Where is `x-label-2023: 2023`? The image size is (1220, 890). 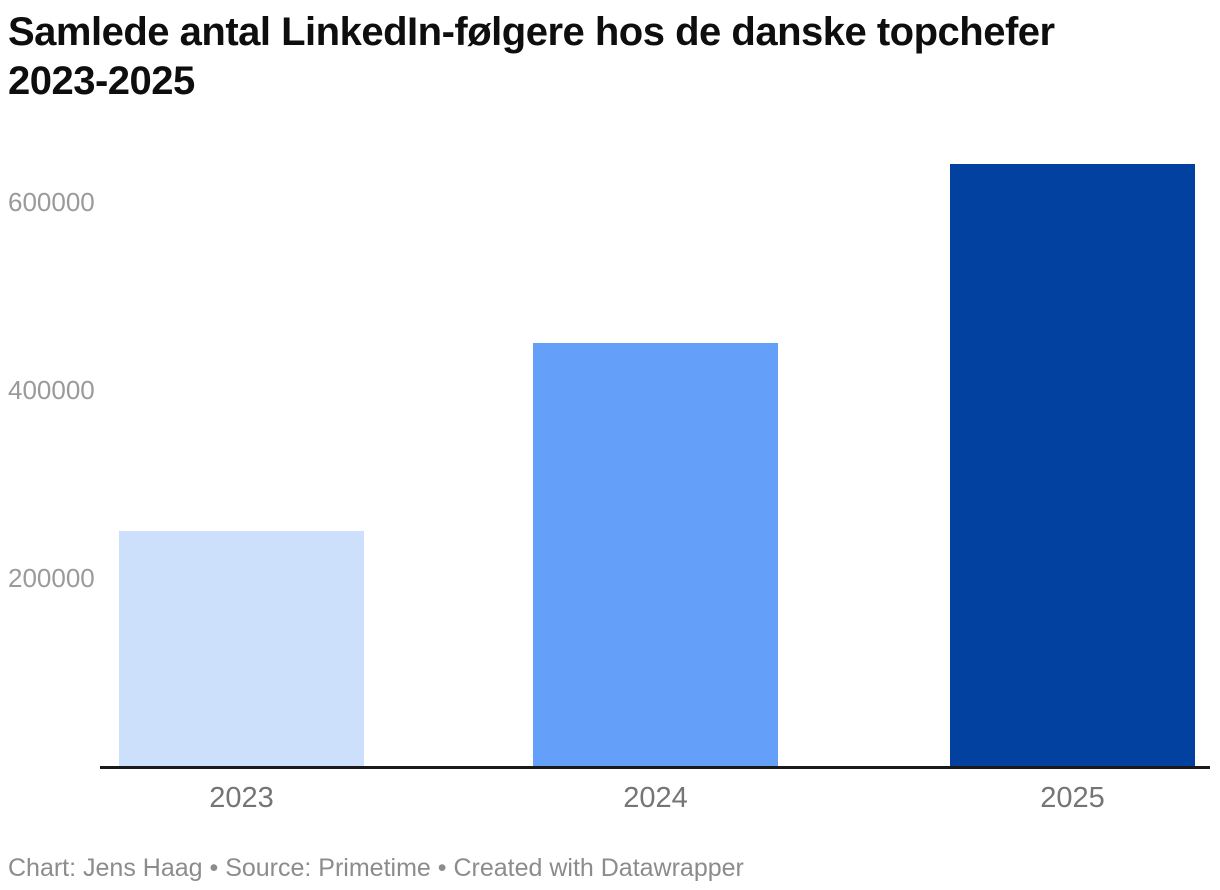 x-label-2023: 2023 is located at coordinates (241, 798).